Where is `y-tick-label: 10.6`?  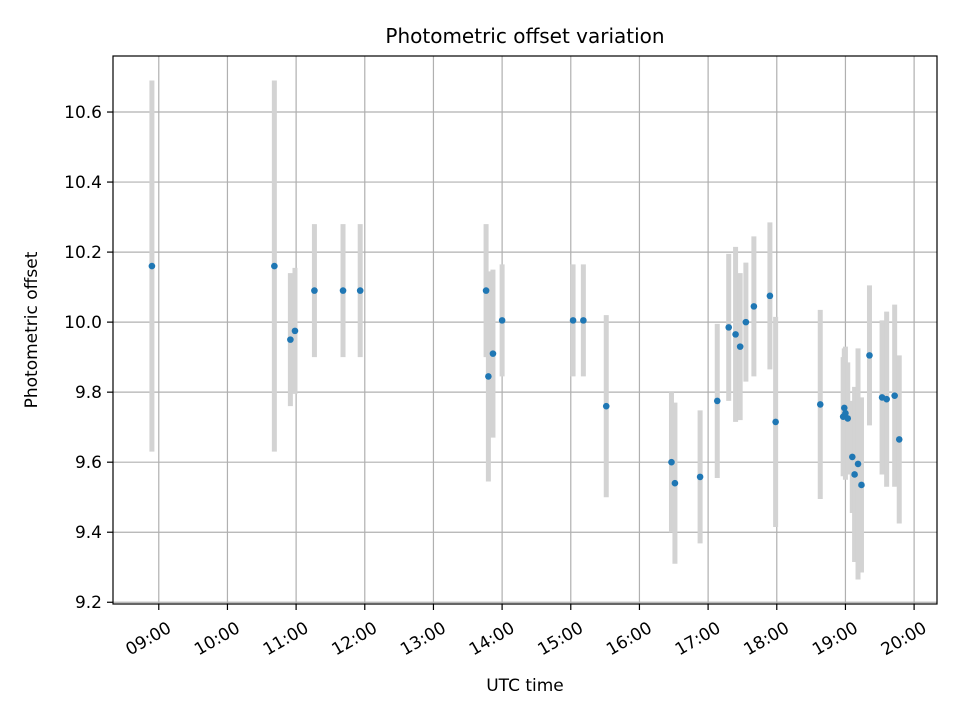 y-tick-label: 10.6 is located at coordinates (83, 113).